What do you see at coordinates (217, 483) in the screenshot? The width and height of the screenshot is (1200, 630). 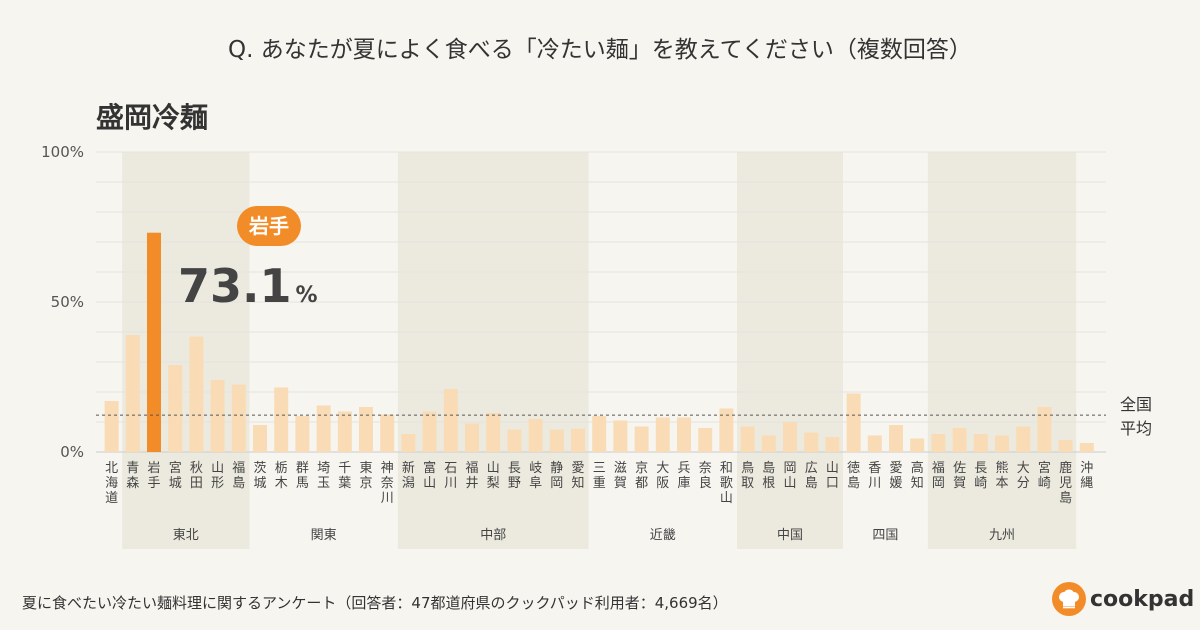 I see `x-tick-label: 形` at bounding box center [217, 483].